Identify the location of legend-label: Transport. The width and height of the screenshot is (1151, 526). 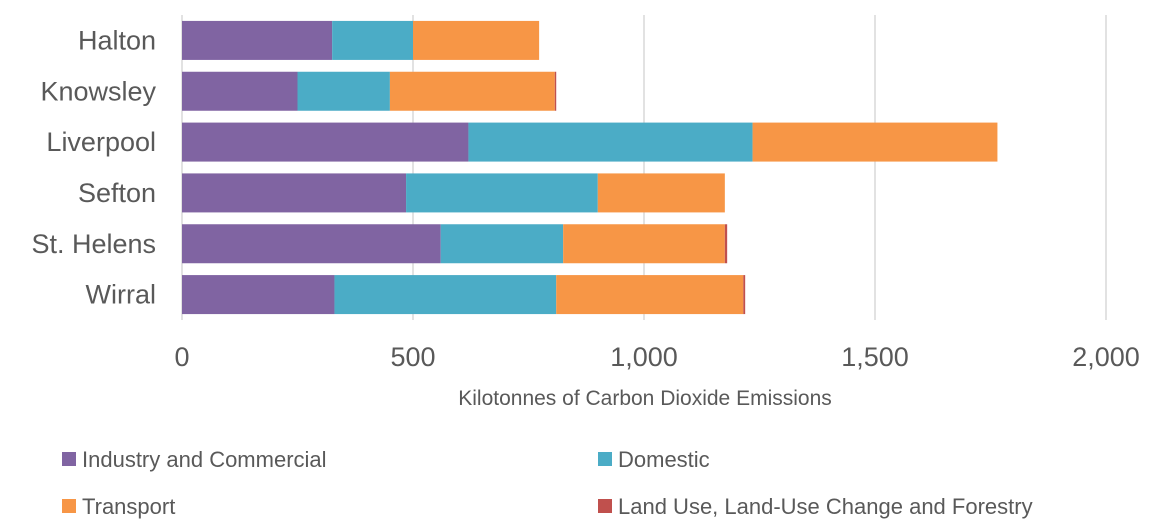
(128, 506).